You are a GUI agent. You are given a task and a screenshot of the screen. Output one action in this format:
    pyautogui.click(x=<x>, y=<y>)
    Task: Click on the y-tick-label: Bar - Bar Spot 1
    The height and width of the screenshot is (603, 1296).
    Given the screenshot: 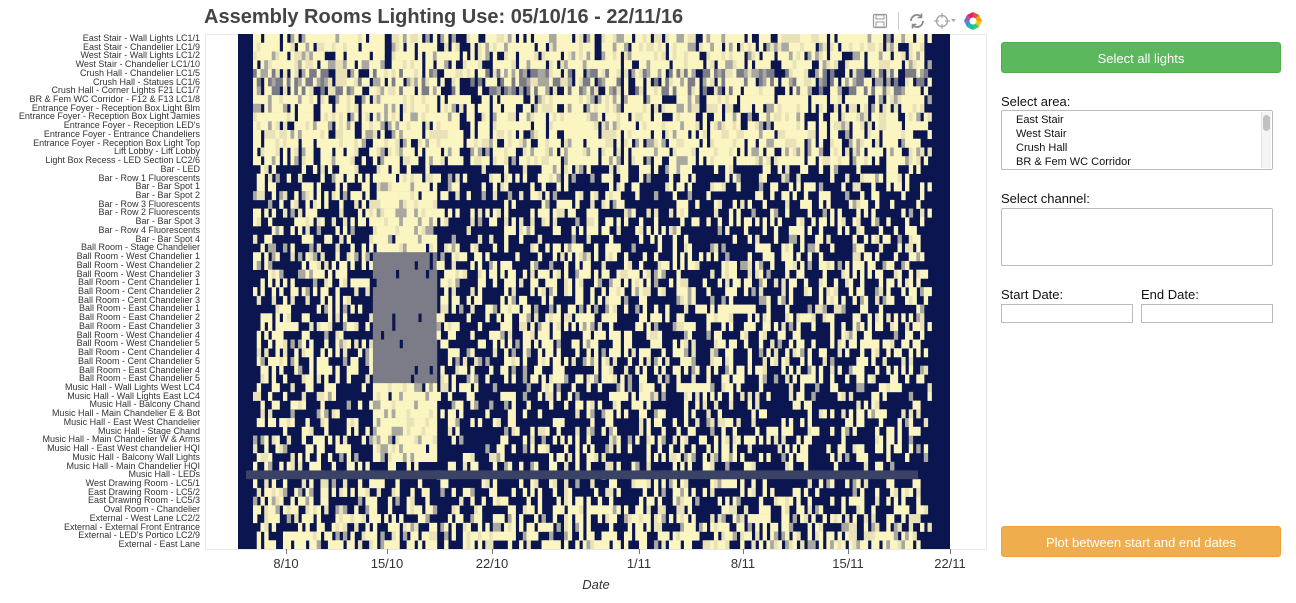 What is the action you would take?
    pyautogui.click(x=167, y=186)
    